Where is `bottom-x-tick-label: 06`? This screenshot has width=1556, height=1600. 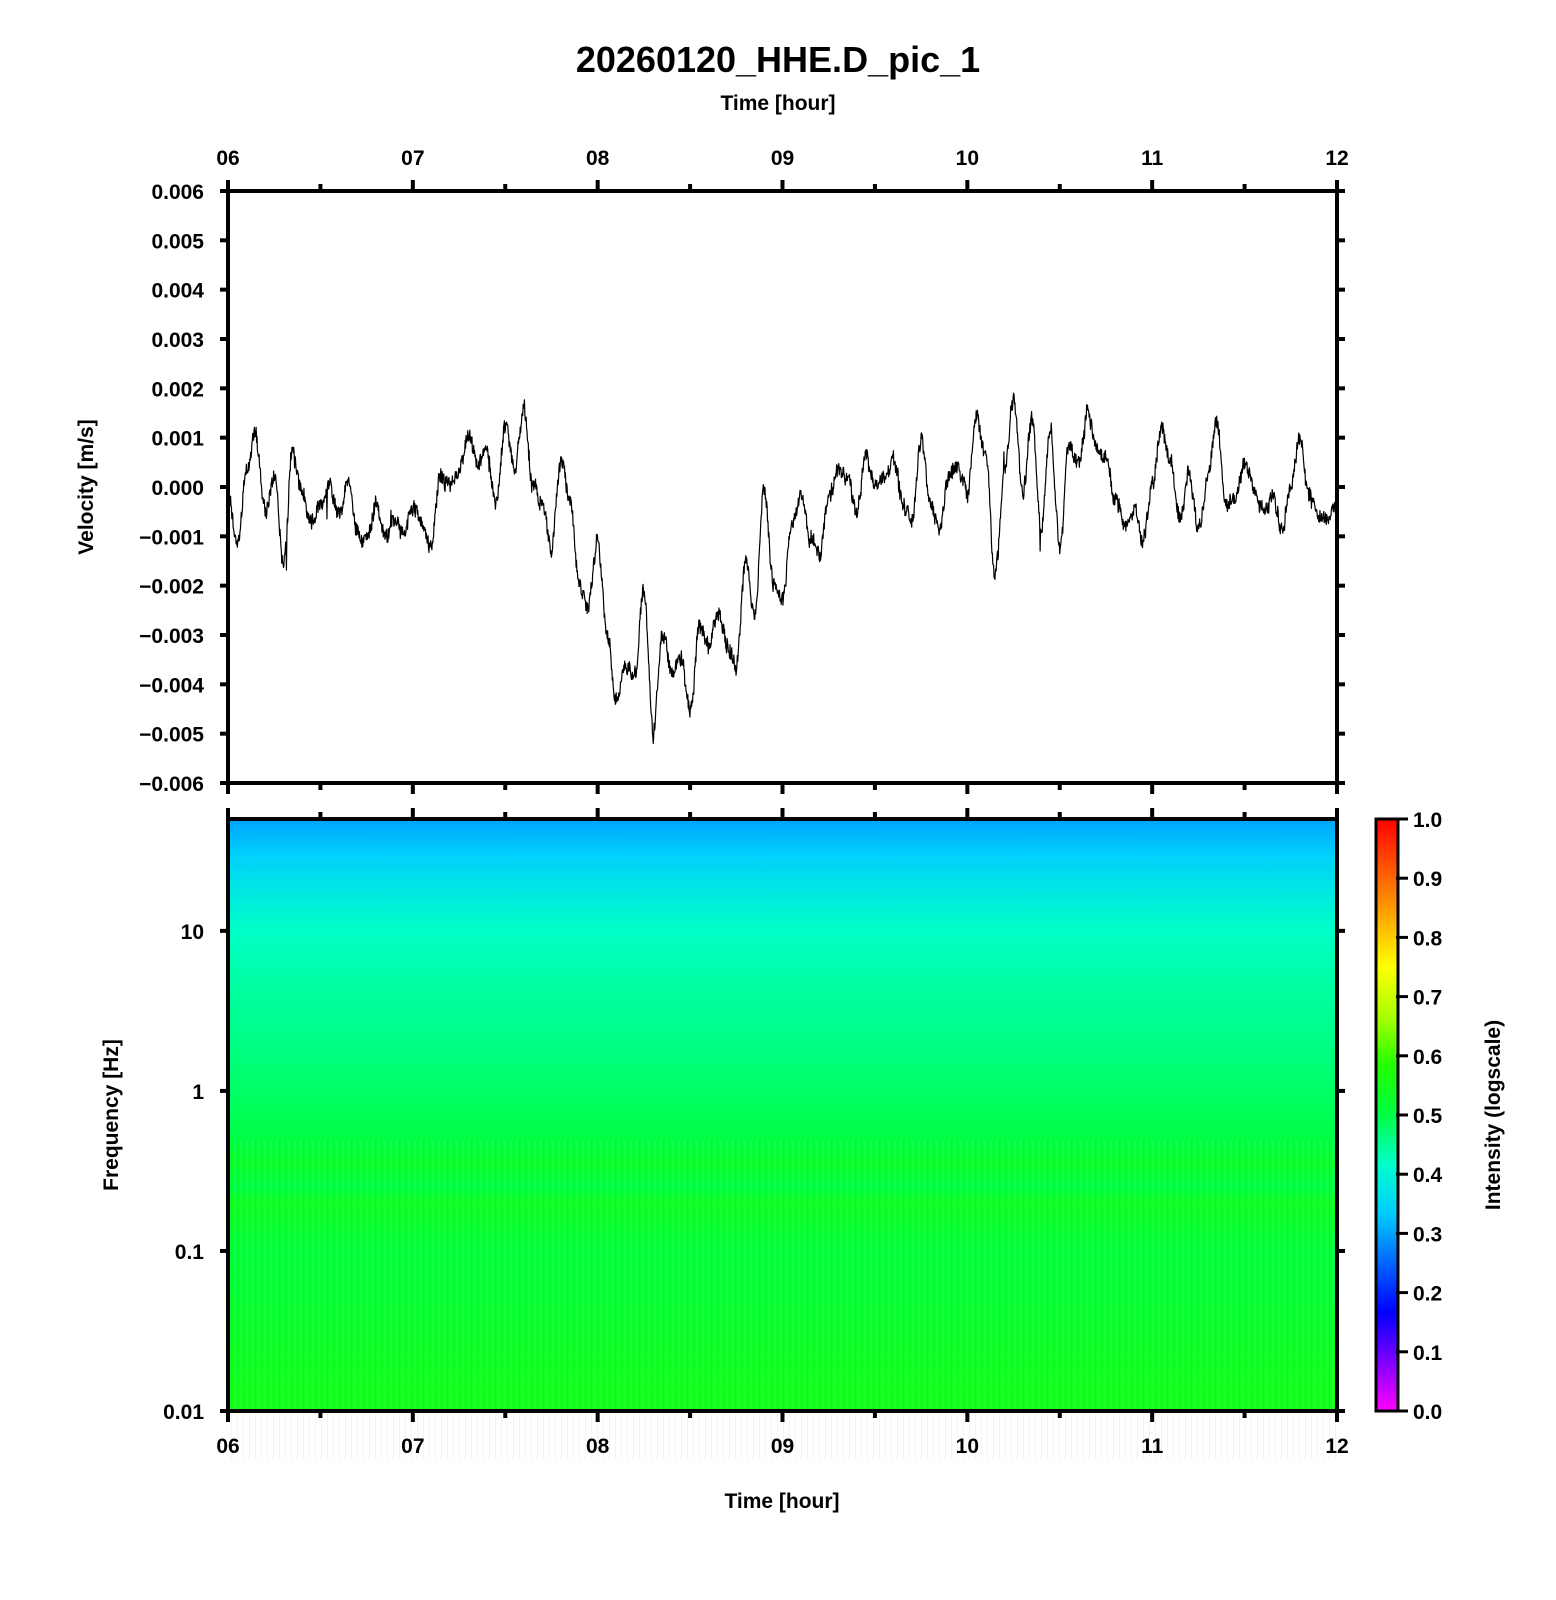
bottom-x-tick-label: 06 is located at coordinates (227, 1446).